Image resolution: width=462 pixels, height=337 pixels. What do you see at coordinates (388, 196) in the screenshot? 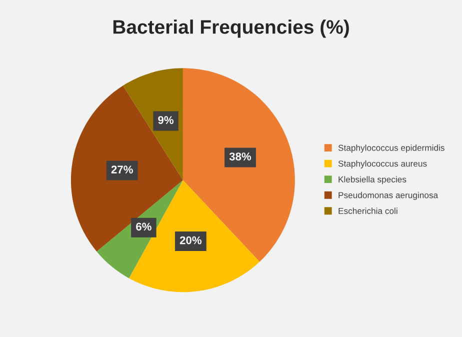
I see `legend-label: Pseudomonas aeruginosa` at bounding box center [388, 196].